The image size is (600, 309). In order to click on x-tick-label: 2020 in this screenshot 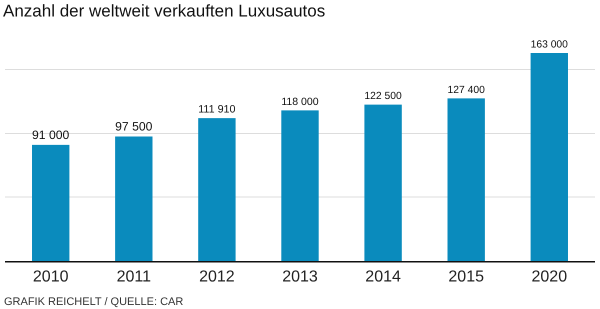, I will do `click(550, 277)`.